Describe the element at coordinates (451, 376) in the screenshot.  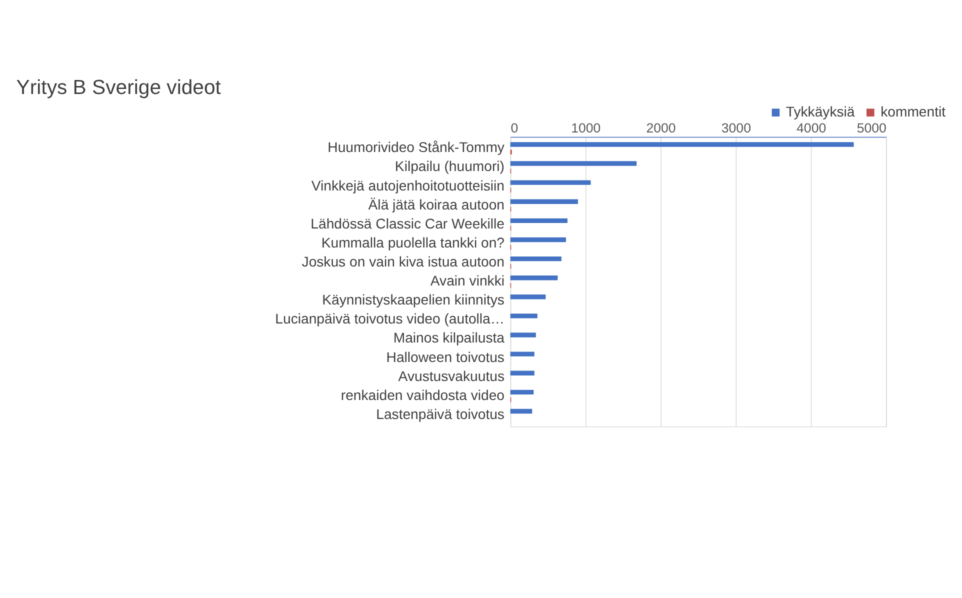
I see `y-tick-label: Avustusvakuutus` at that location.